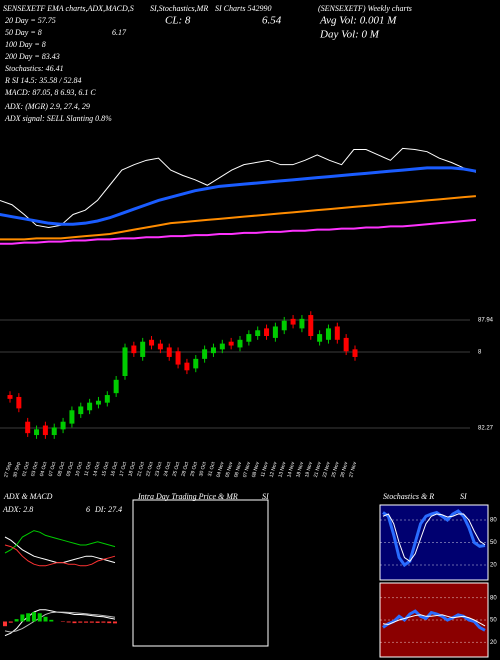  What do you see at coordinates (272, 21) in the screenshot?
I see `close-label: 6.54` at bounding box center [272, 21].